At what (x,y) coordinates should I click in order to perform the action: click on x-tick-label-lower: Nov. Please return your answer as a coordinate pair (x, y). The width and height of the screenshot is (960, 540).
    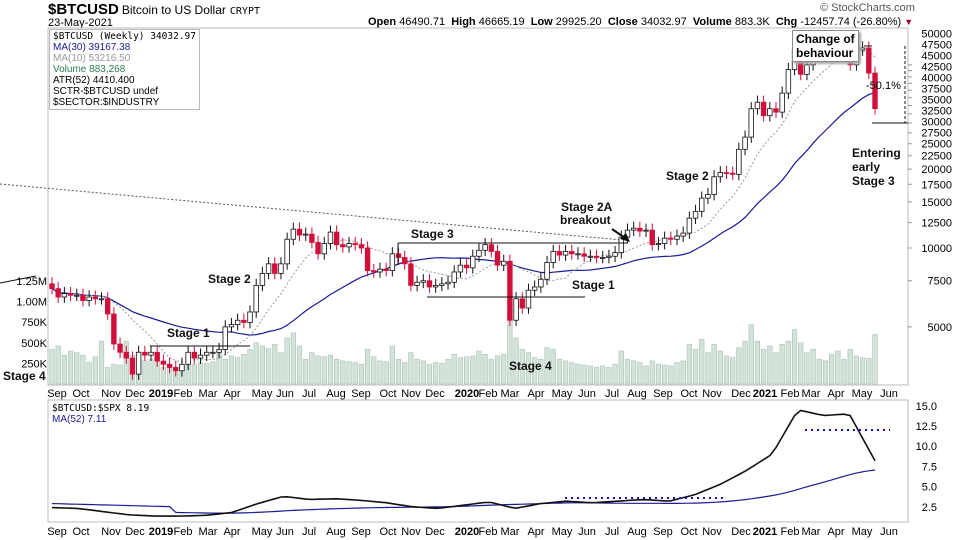
    Looking at the image, I should click on (411, 532).